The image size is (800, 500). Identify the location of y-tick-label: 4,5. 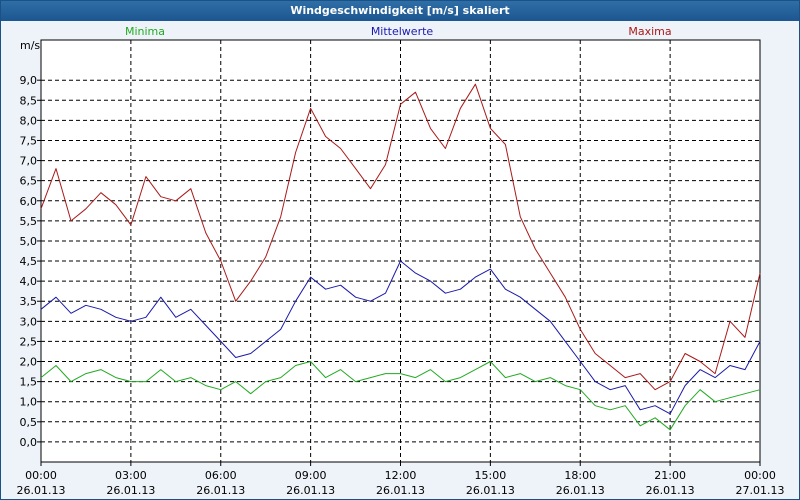
(29, 261).